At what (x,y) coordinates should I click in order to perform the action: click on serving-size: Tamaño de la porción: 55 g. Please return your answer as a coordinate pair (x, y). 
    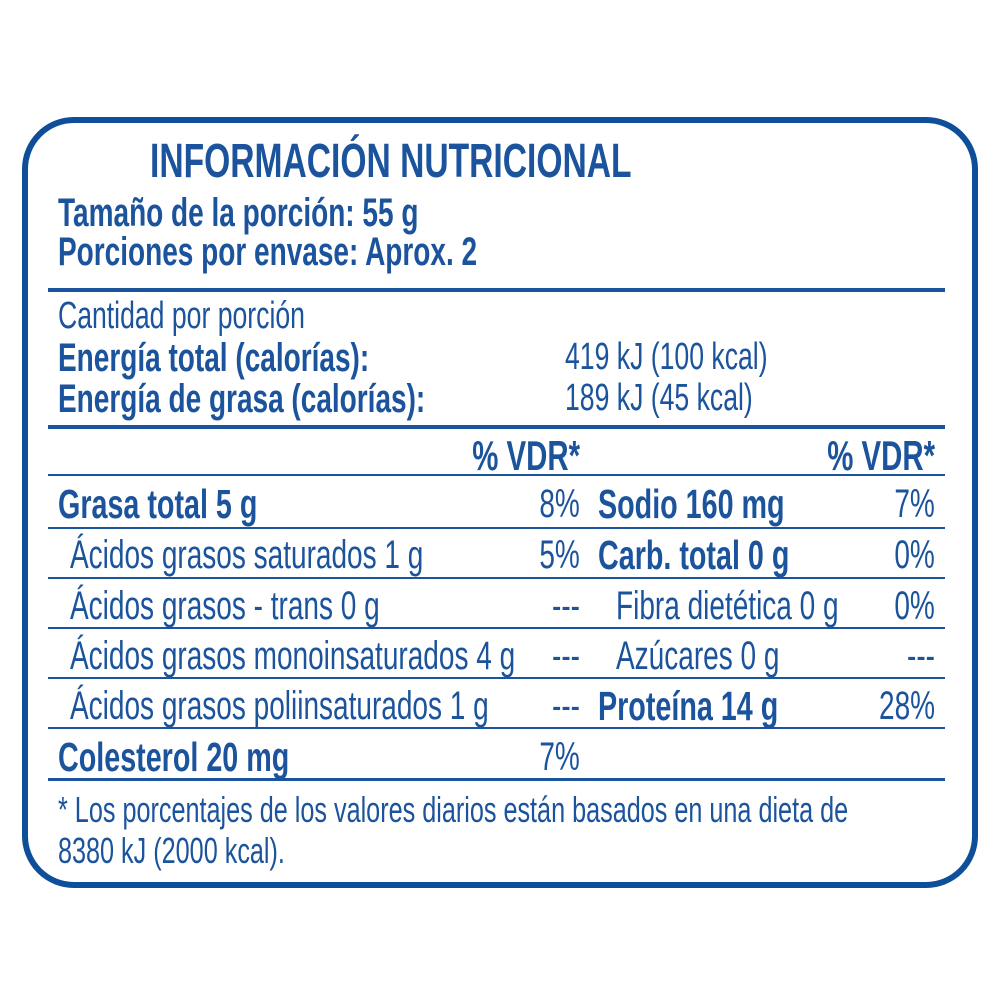
    Looking at the image, I should click on (238, 213).